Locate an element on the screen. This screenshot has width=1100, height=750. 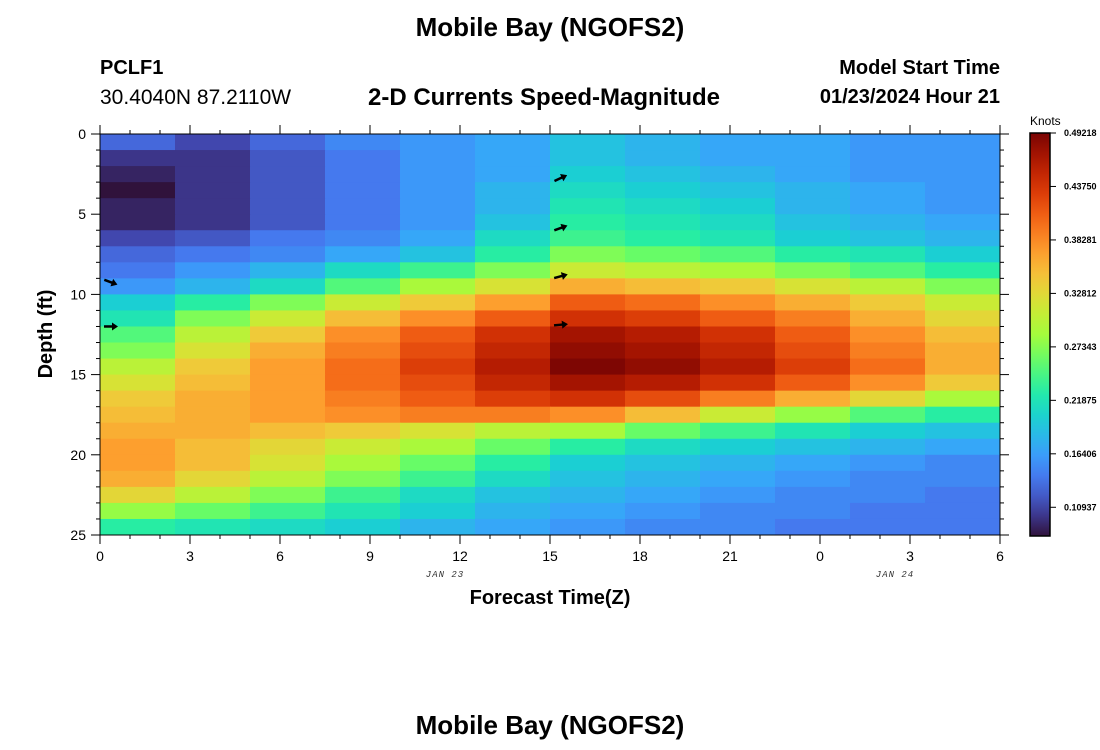
x-tick-label: 9 is located at coordinates (370, 556).